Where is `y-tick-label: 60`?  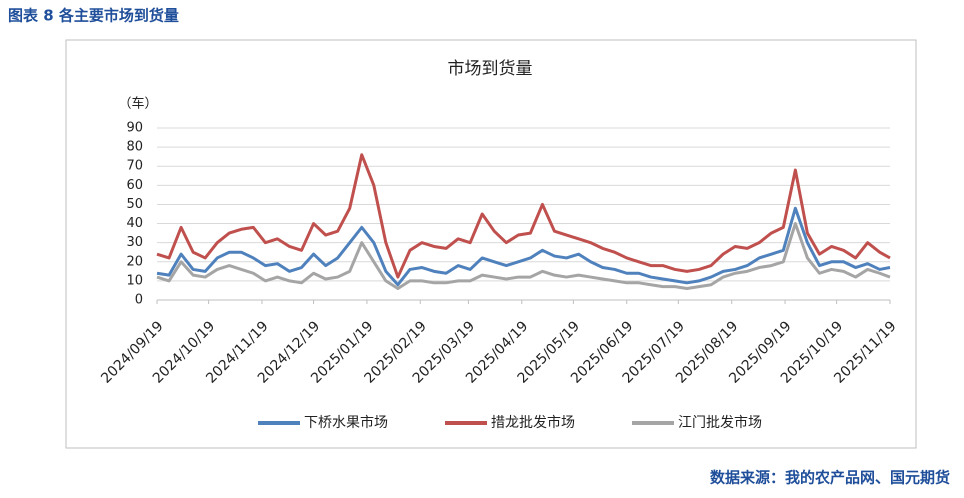 y-tick-label: 60 is located at coordinates (134, 185).